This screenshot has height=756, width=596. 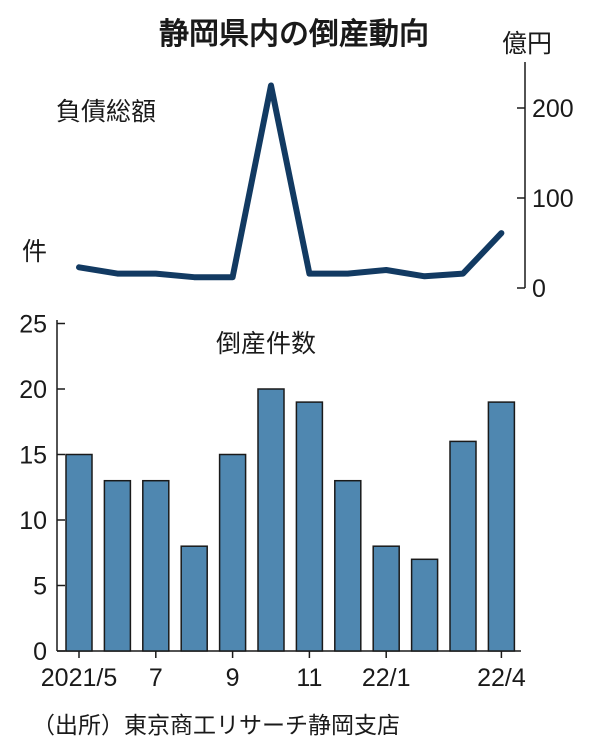 What do you see at coordinates (309, 678) in the screenshot?
I see `count-x-tick-label: 11` at bounding box center [309, 678].